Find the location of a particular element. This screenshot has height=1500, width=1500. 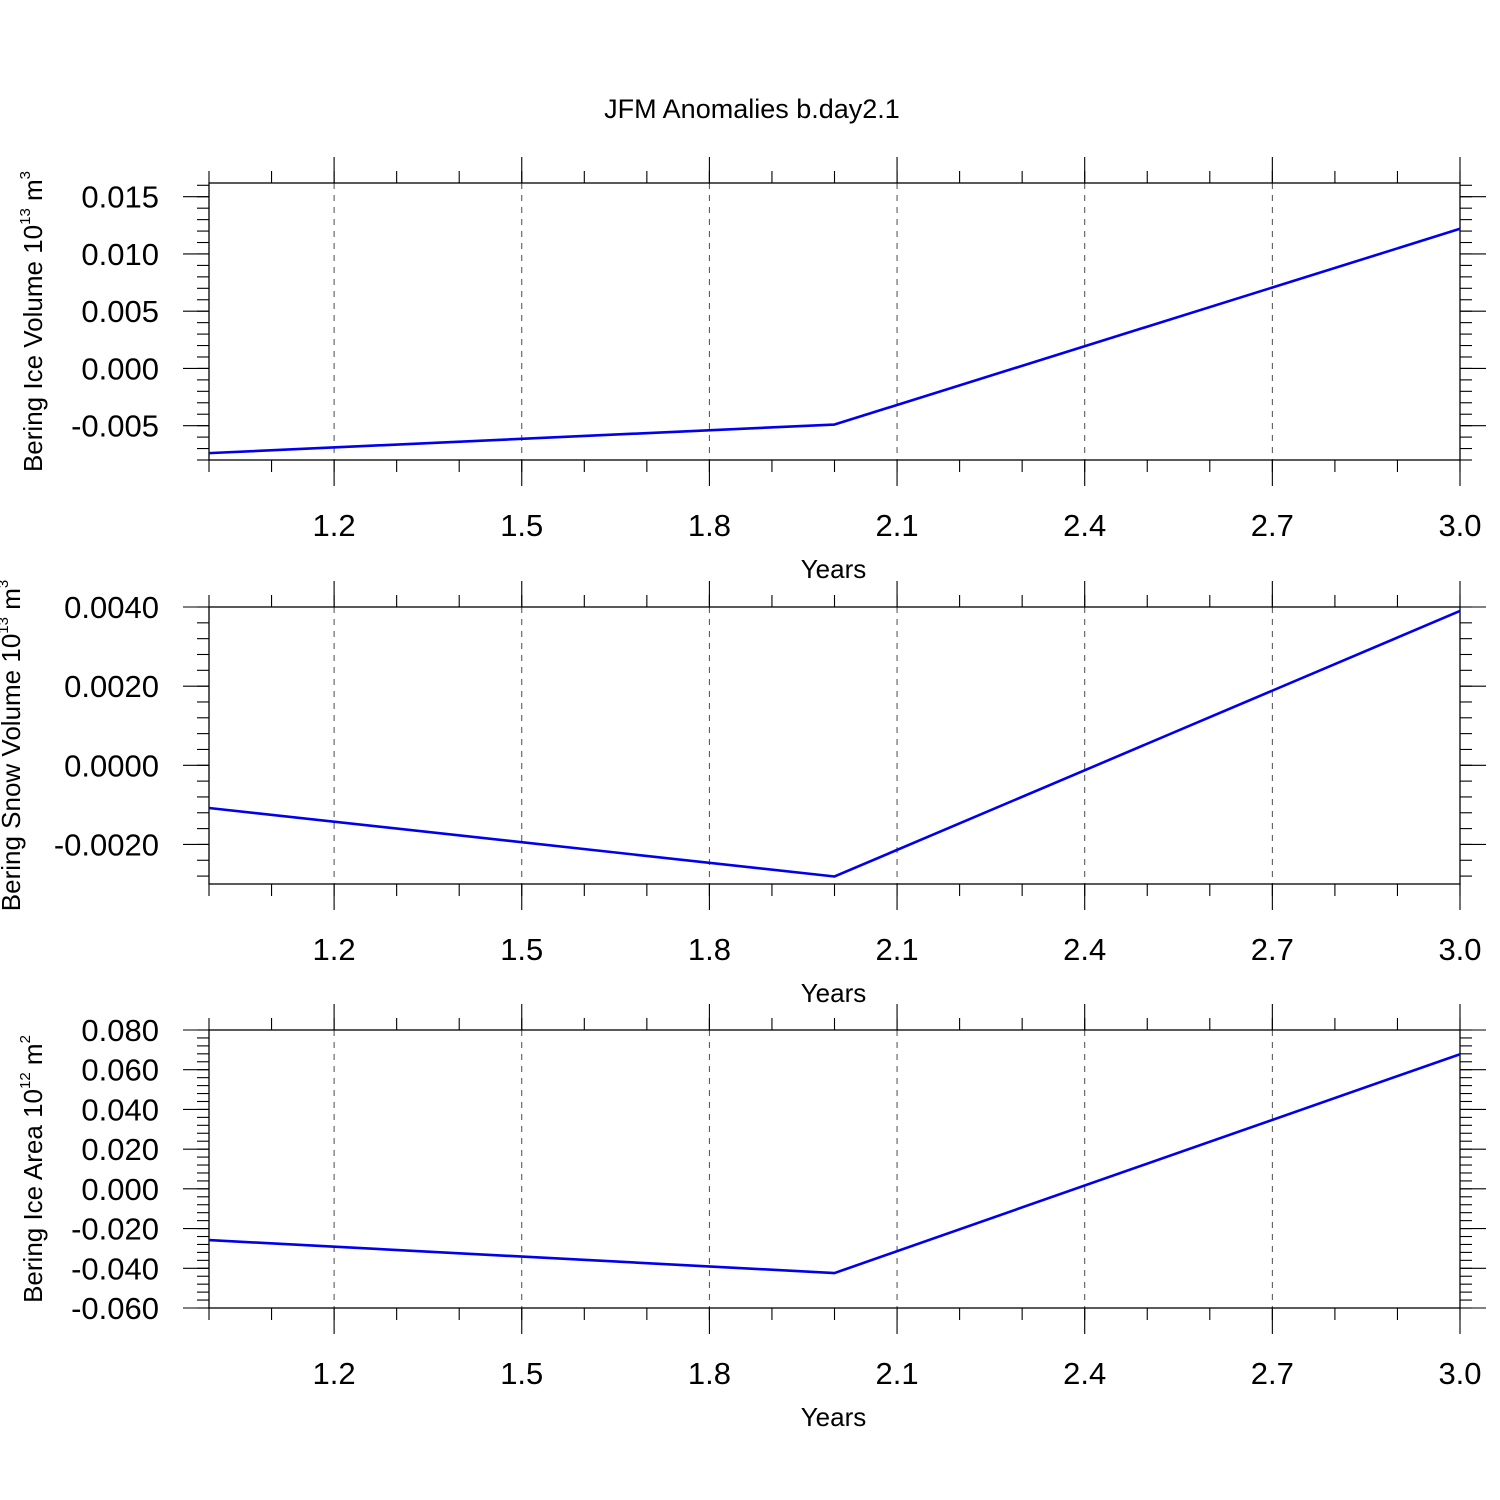

y-tick-label: 0.060 is located at coordinates (120, 1070).